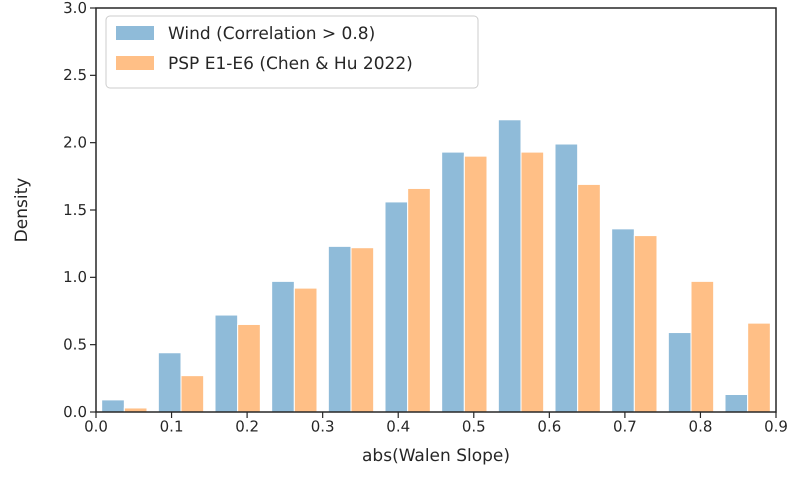 Image resolution: width=793 pixels, height=493 pixels. What do you see at coordinates (75, 209) in the screenshot?
I see `y-tick-label: 1.5` at bounding box center [75, 209].